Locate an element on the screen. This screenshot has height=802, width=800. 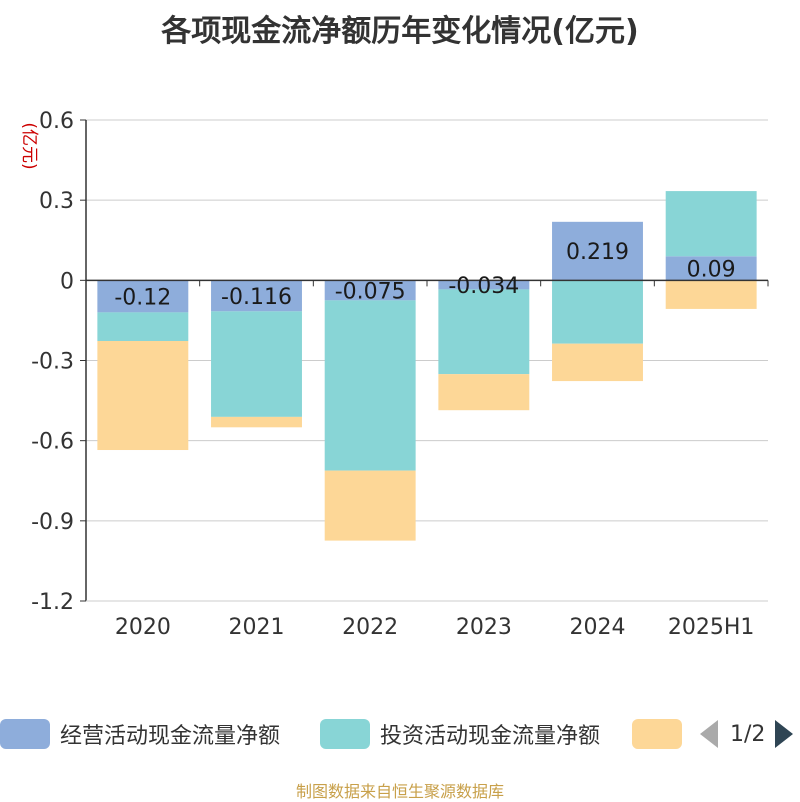
x-tick-label: 2022 is located at coordinates (370, 627).